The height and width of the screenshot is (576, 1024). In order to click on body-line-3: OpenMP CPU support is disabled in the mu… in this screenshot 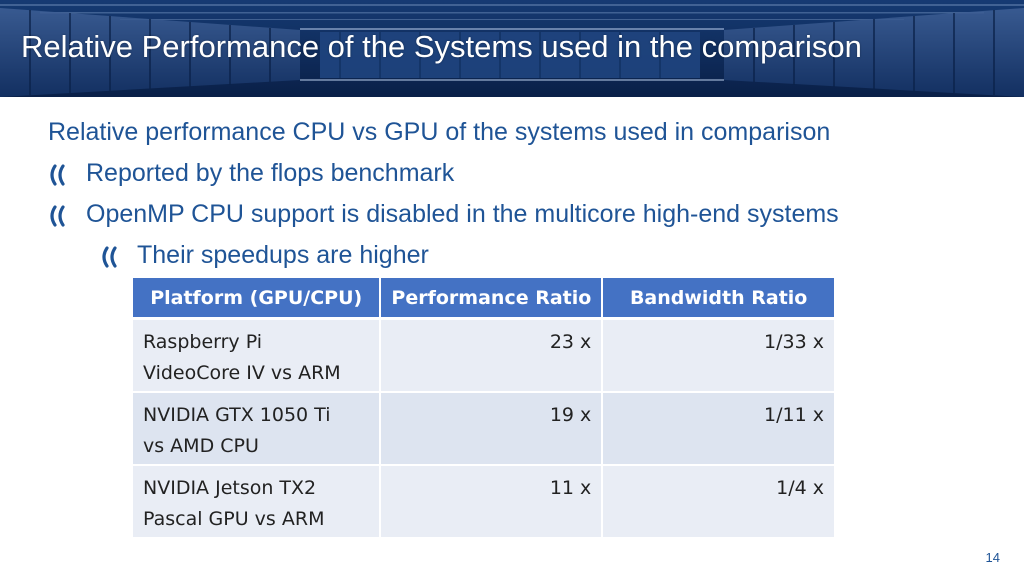, I will do `click(462, 214)`.